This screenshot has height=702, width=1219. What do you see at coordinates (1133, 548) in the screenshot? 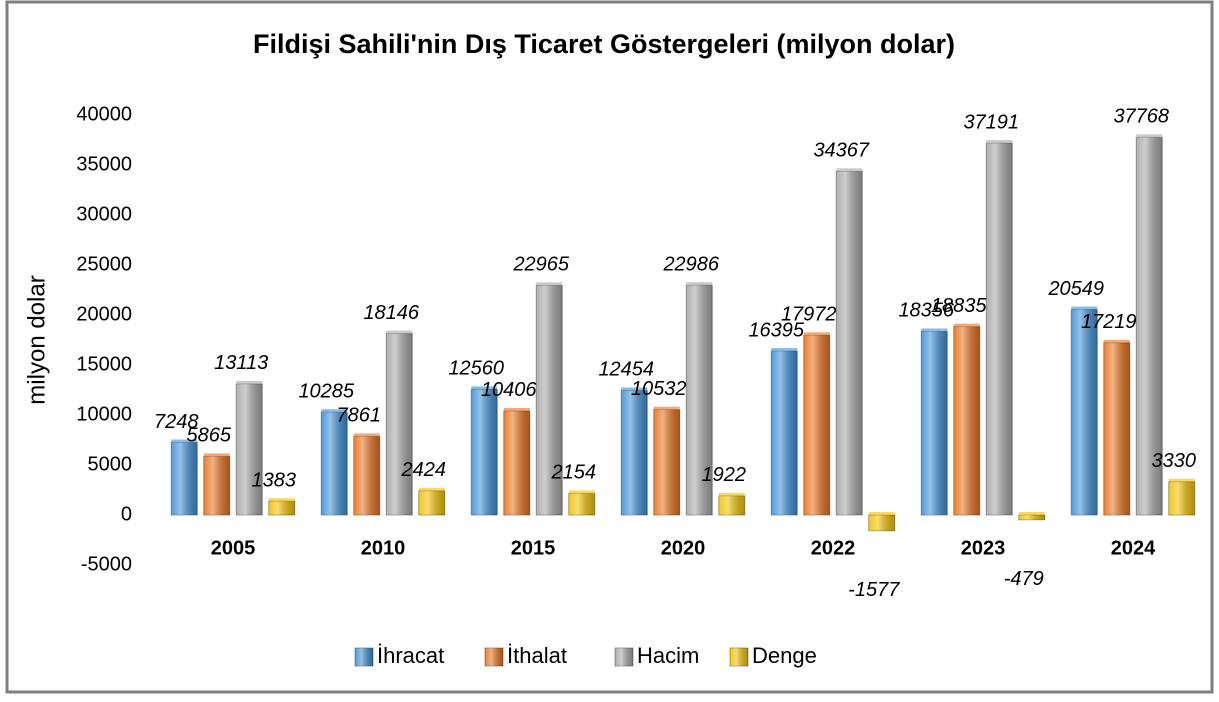
I see `x-tick-label: 2024` at bounding box center [1133, 548].